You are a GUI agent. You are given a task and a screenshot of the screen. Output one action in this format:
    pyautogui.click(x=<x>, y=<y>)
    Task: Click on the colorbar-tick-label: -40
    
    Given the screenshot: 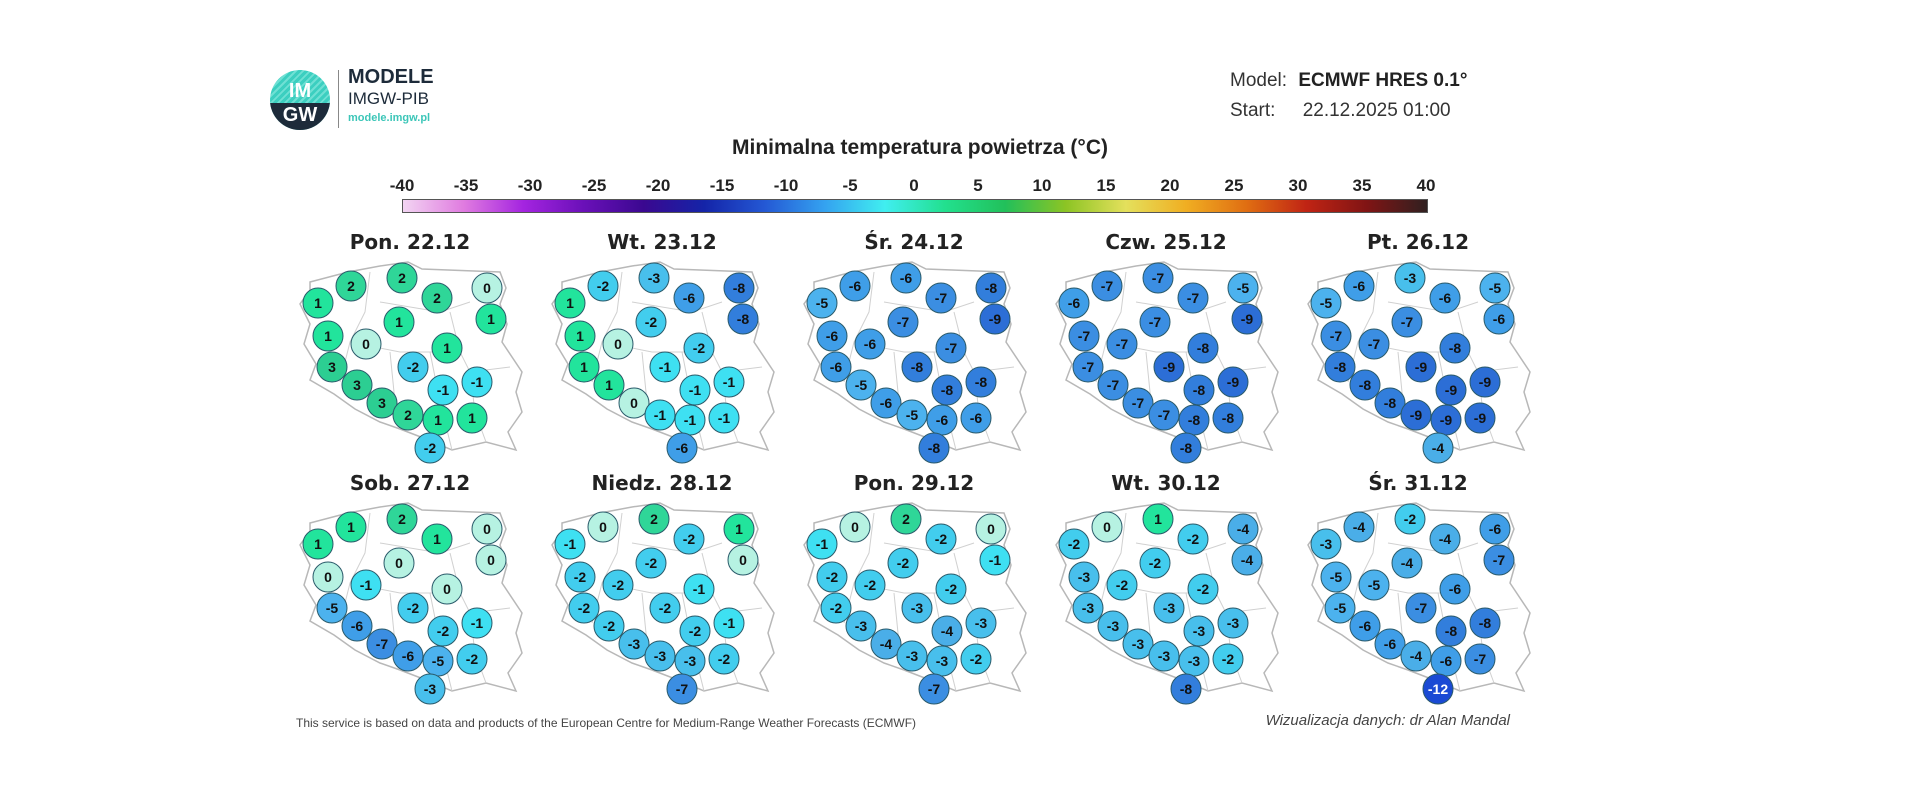 What is the action you would take?
    pyautogui.click(x=402, y=185)
    